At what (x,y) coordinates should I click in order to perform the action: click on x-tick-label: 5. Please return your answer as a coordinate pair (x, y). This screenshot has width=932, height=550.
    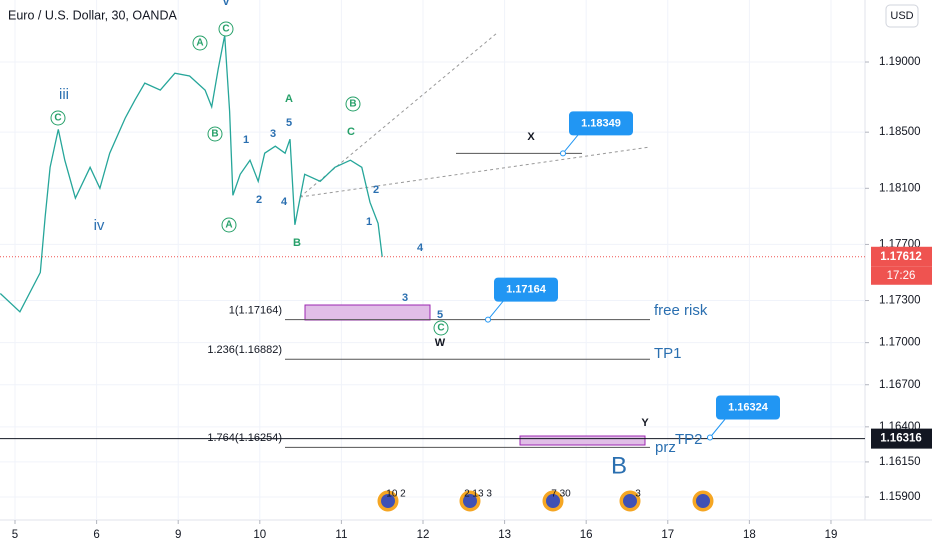
    Looking at the image, I should click on (15, 535).